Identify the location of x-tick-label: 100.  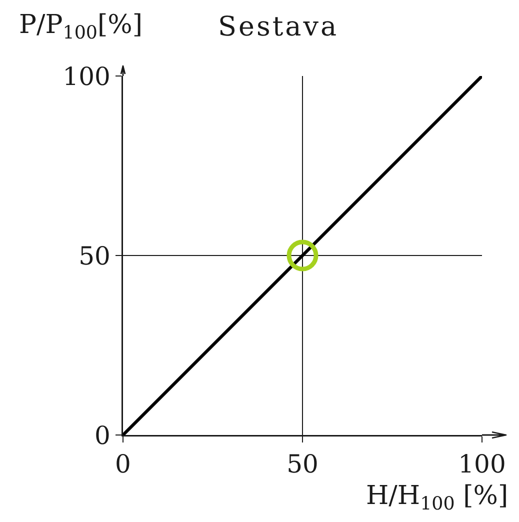
(482, 464).